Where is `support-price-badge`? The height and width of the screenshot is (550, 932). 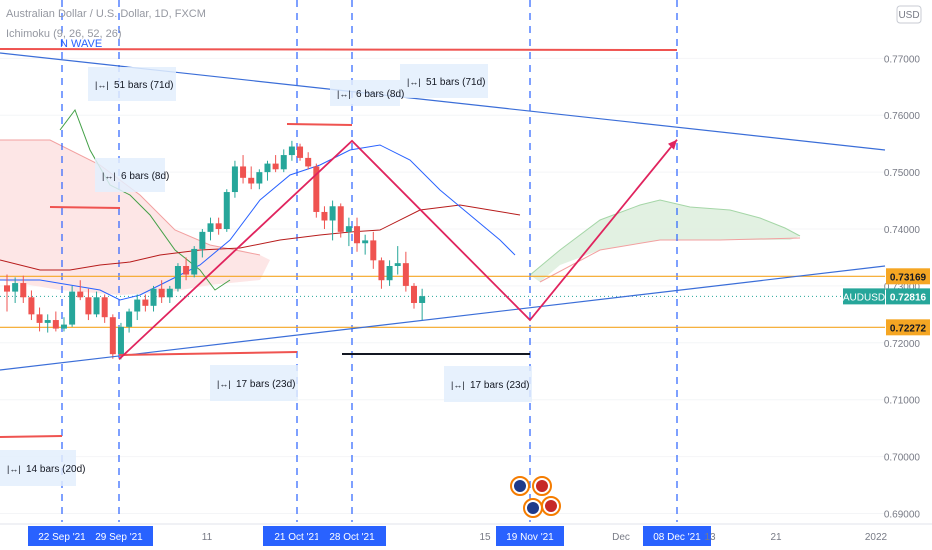
support-price-badge is located at coordinates (908, 327).